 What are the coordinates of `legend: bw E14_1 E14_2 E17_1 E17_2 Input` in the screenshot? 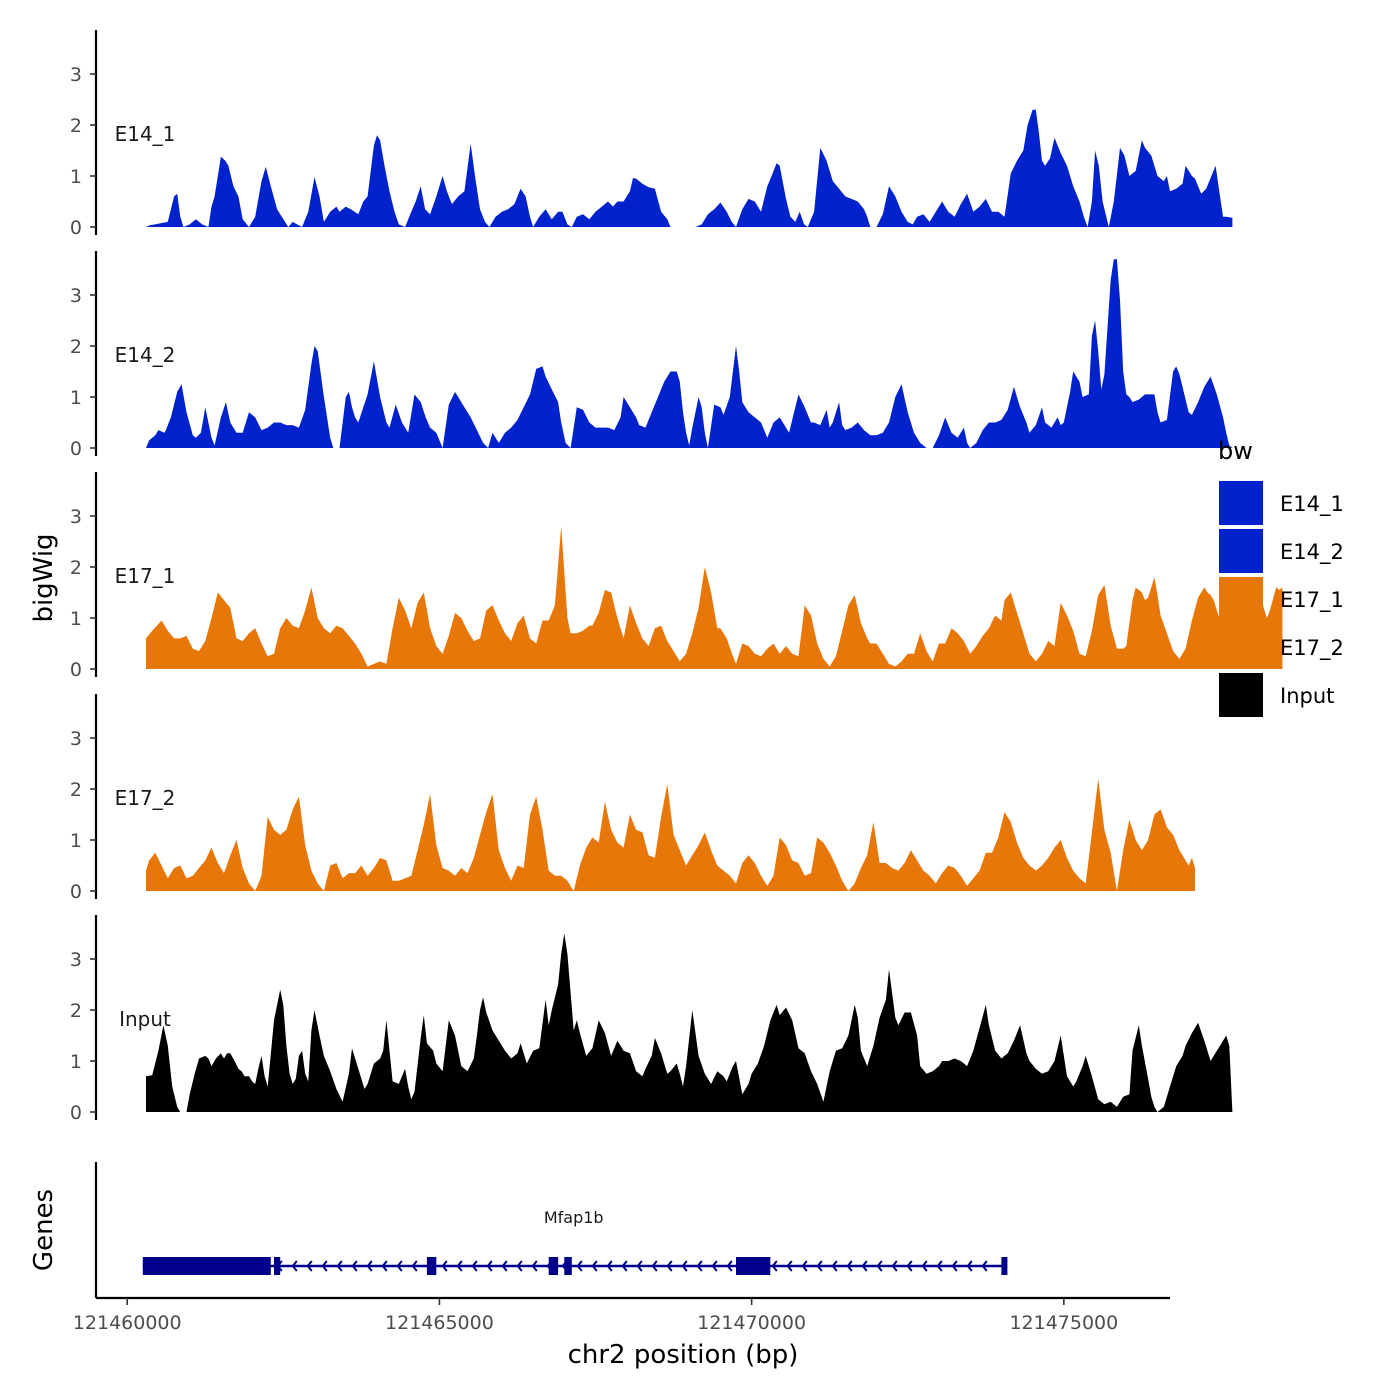 It's located at (1281, 577).